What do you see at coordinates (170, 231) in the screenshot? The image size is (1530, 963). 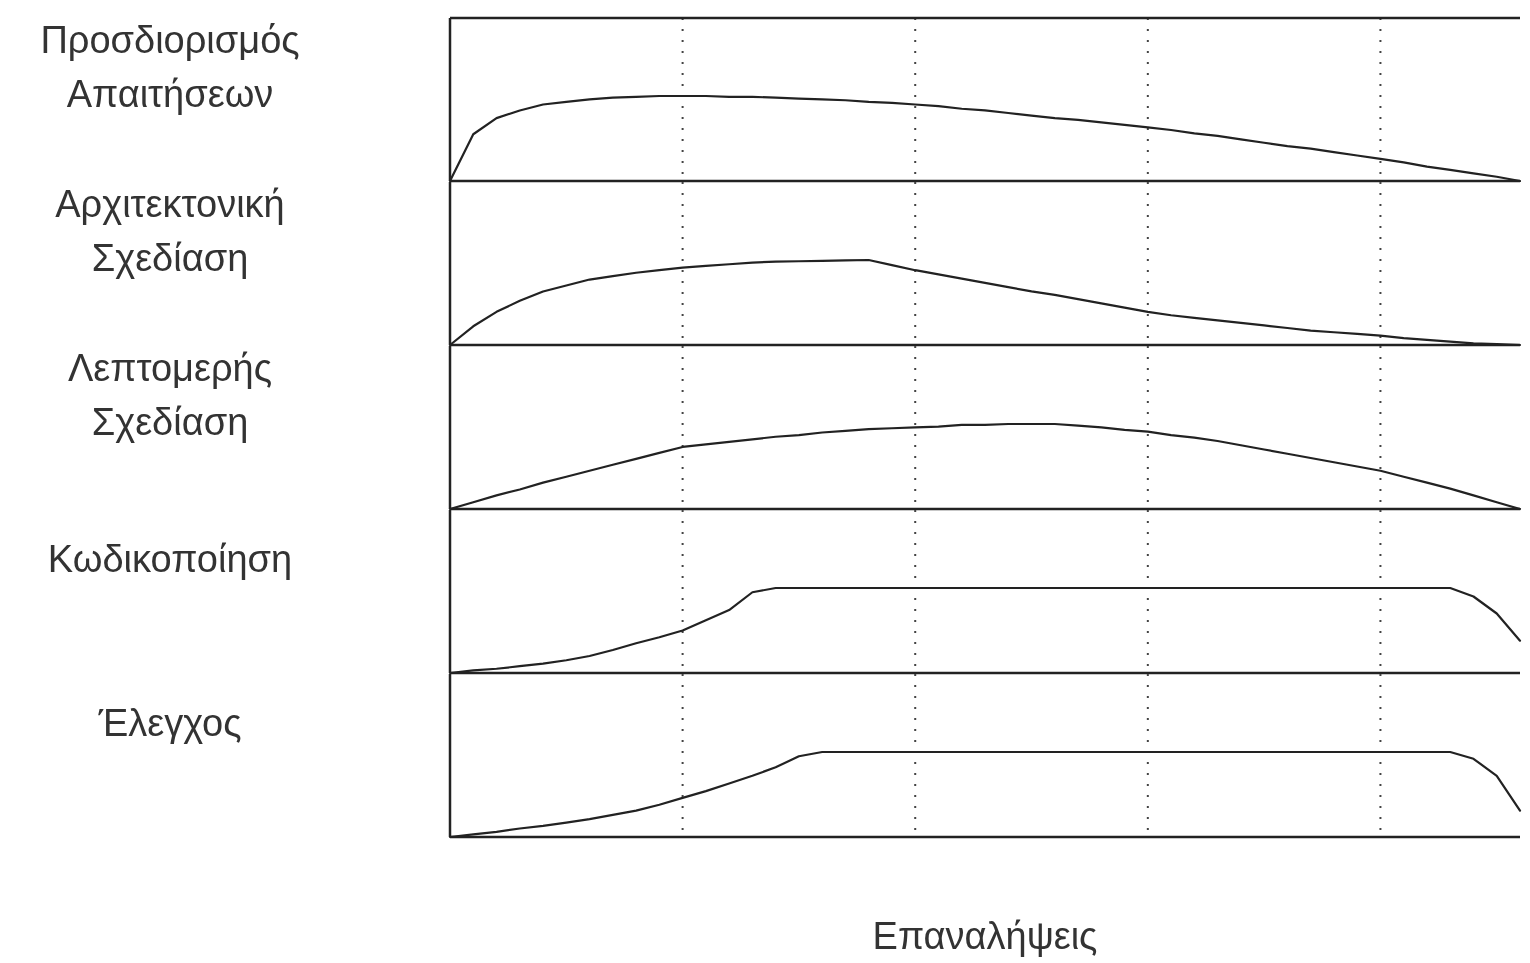 I see `y-axis-title: Αρχιτεκτονική Σχεδίαση` at bounding box center [170, 231].